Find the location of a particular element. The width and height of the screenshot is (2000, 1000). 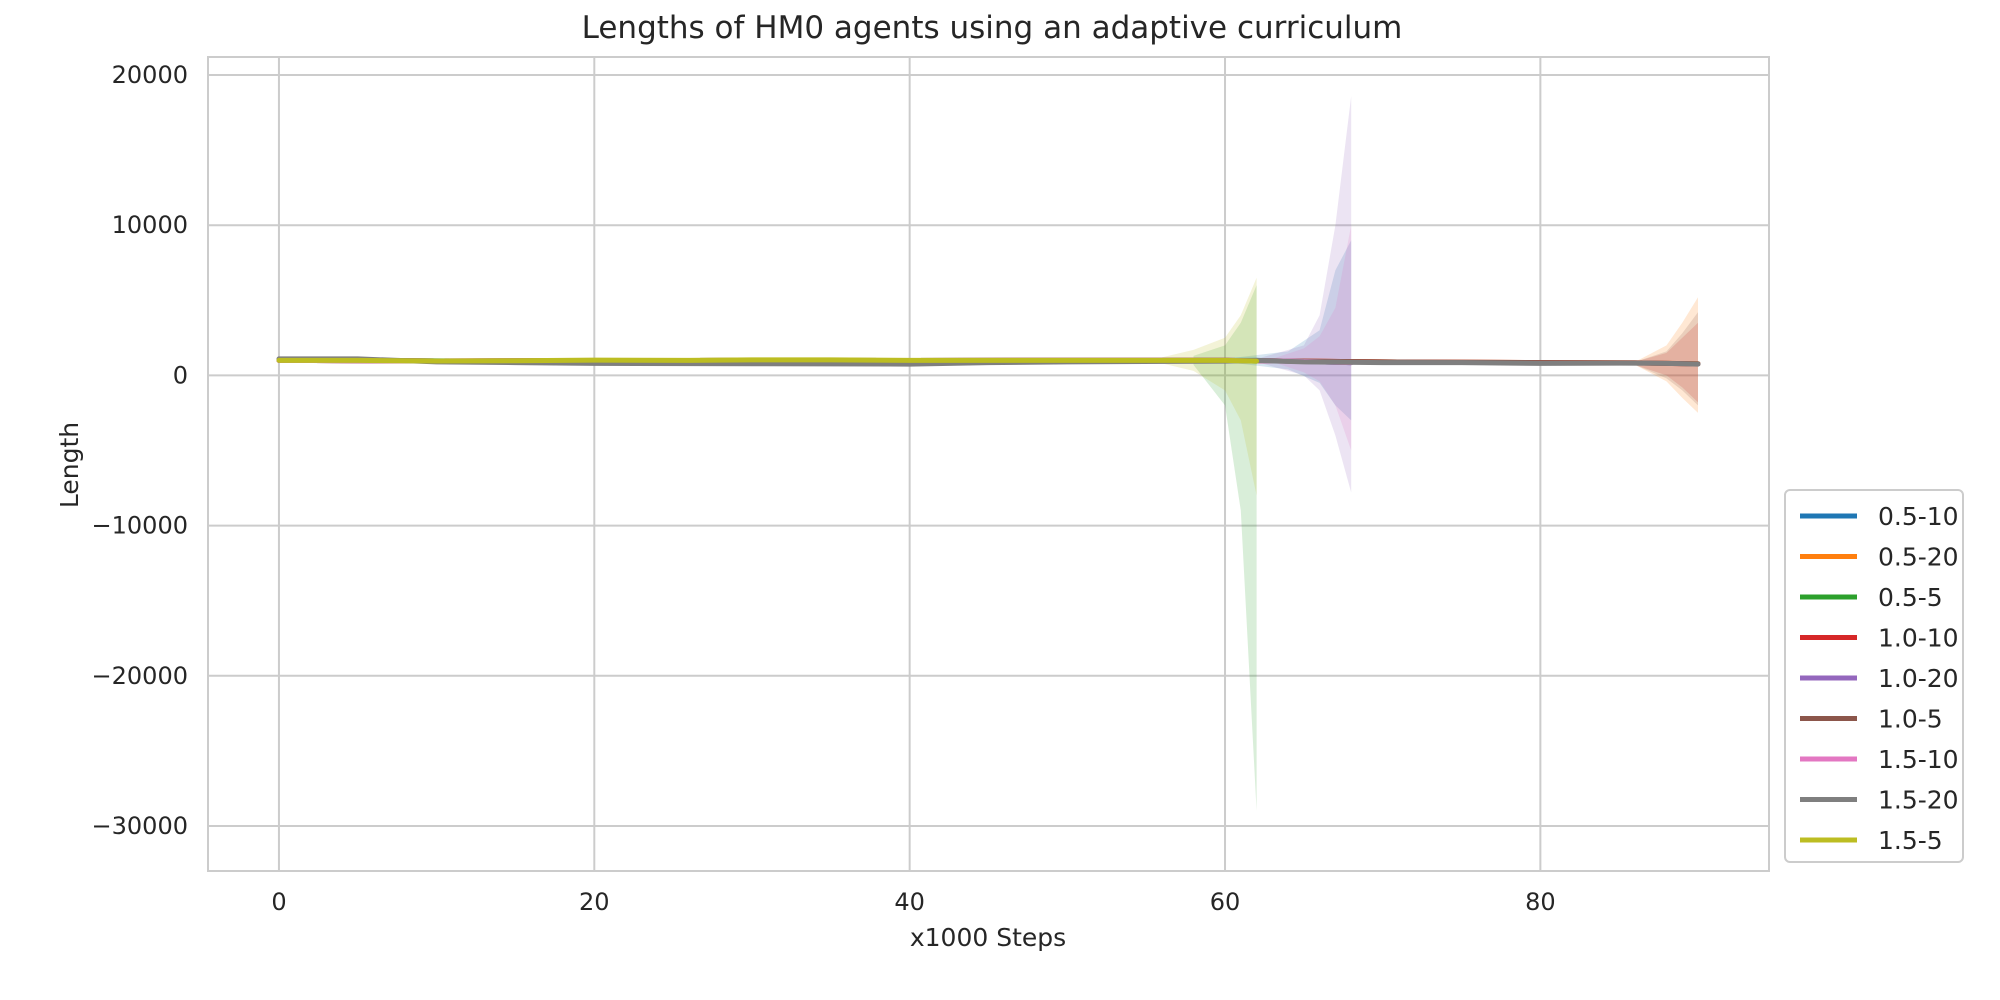

x-tick-label: 20 is located at coordinates (594, 902).